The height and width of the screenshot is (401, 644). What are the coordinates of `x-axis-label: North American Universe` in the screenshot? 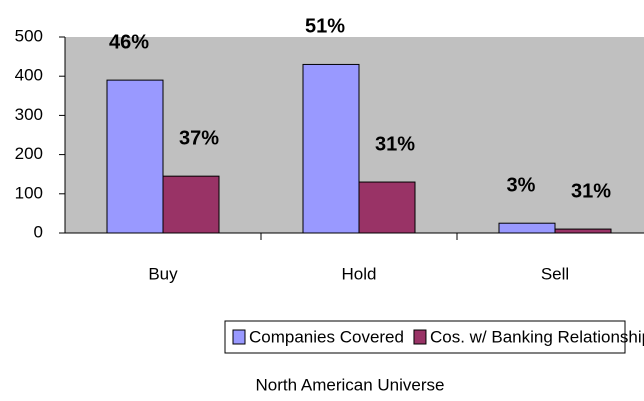 It's located at (350, 384).